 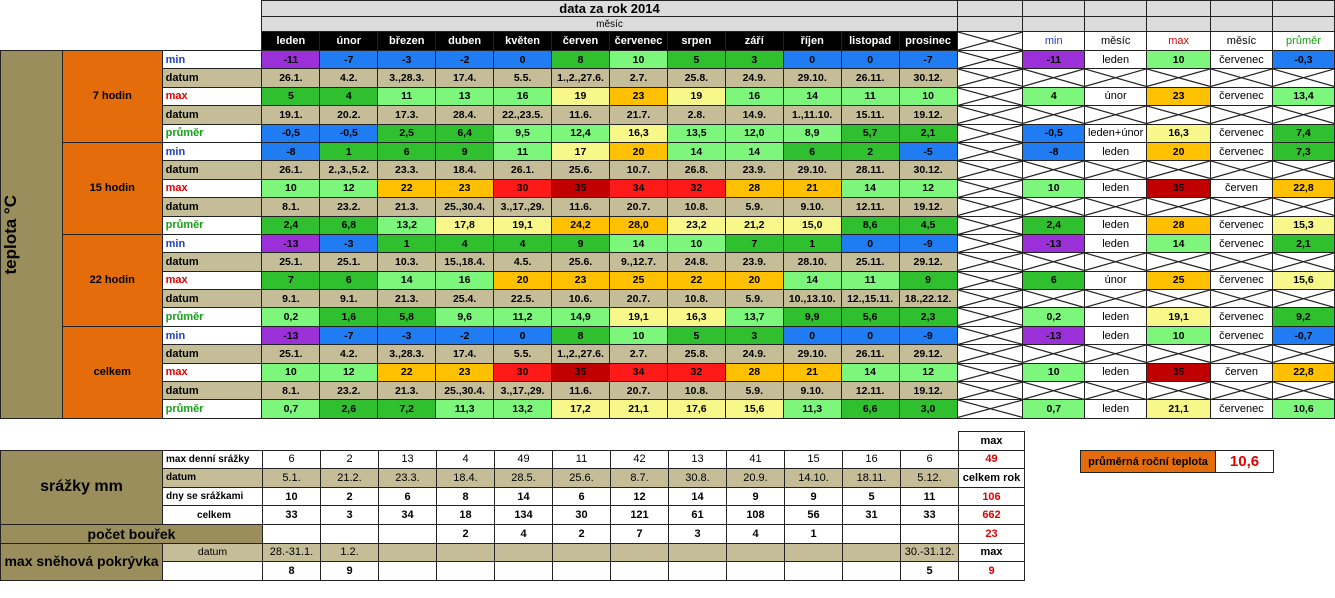 I want to click on precip-value-cell: 6, so click(x=929, y=459).